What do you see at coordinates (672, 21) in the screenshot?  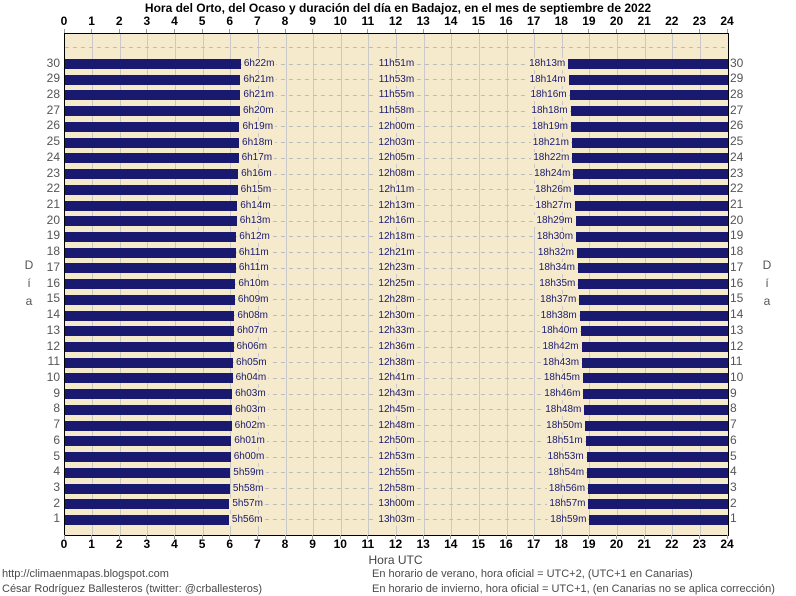 I see `hour-tick-label-top: 22` at bounding box center [672, 21].